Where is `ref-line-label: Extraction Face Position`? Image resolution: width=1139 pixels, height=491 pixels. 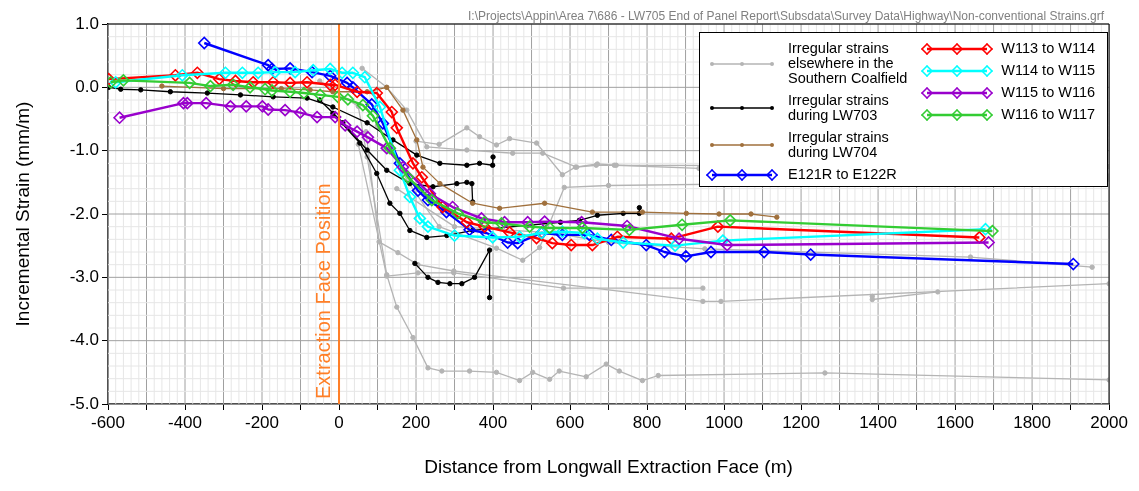
ref-line-label: Extraction Face Position is located at coordinates (322, 291).